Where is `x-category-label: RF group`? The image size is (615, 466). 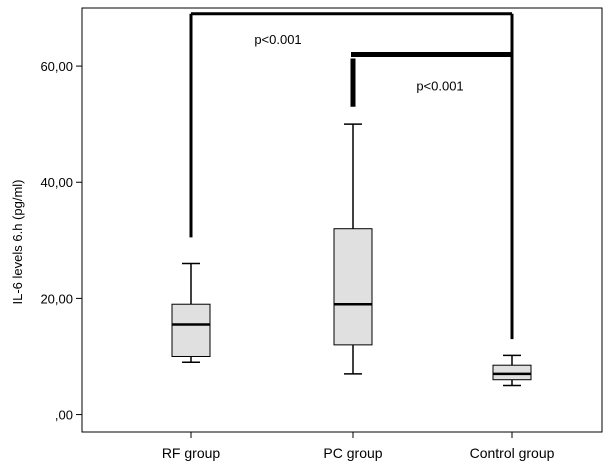 x-category-label: RF group is located at coordinates (191, 453).